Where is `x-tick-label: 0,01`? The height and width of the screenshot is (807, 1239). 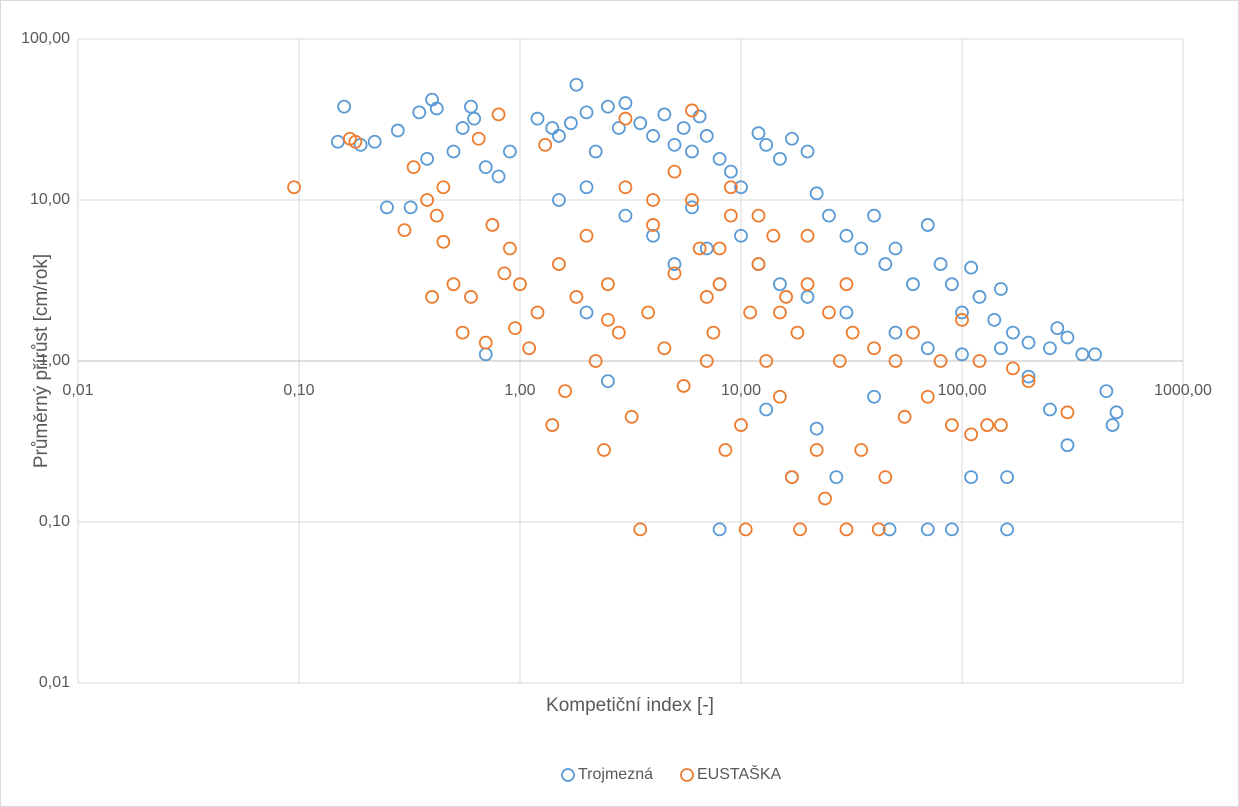
x-tick-label: 0,01 is located at coordinates (77, 390).